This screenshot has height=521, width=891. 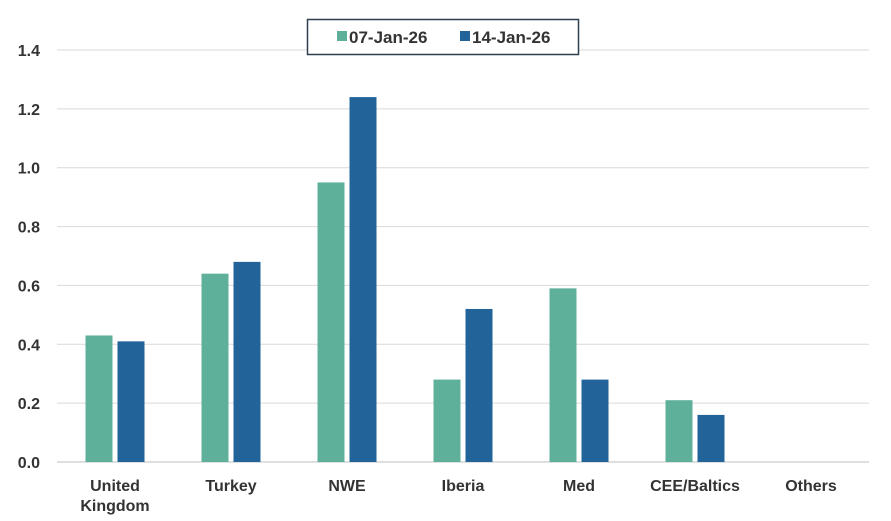 I want to click on category-label: United, so click(x=115, y=486).